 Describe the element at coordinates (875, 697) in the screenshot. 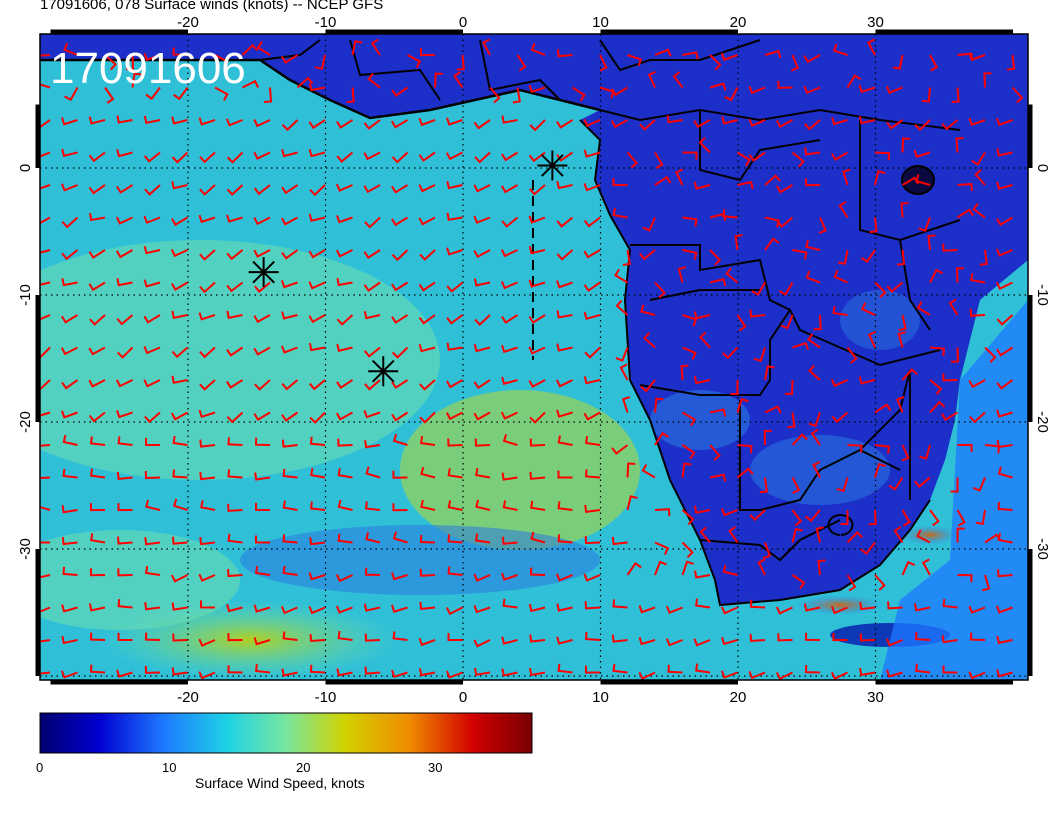

I see `lon-tick-label: 30` at that location.